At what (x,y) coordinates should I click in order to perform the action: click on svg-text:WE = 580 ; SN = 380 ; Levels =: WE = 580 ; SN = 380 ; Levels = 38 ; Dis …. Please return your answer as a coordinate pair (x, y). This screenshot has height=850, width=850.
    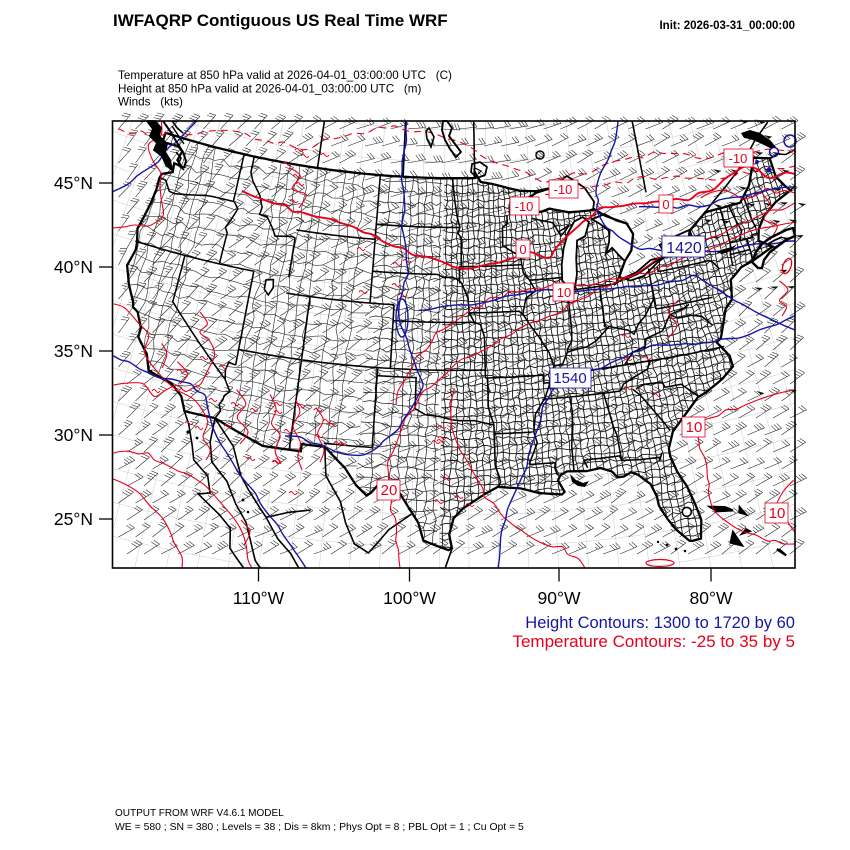
    Looking at the image, I should click on (319, 827).